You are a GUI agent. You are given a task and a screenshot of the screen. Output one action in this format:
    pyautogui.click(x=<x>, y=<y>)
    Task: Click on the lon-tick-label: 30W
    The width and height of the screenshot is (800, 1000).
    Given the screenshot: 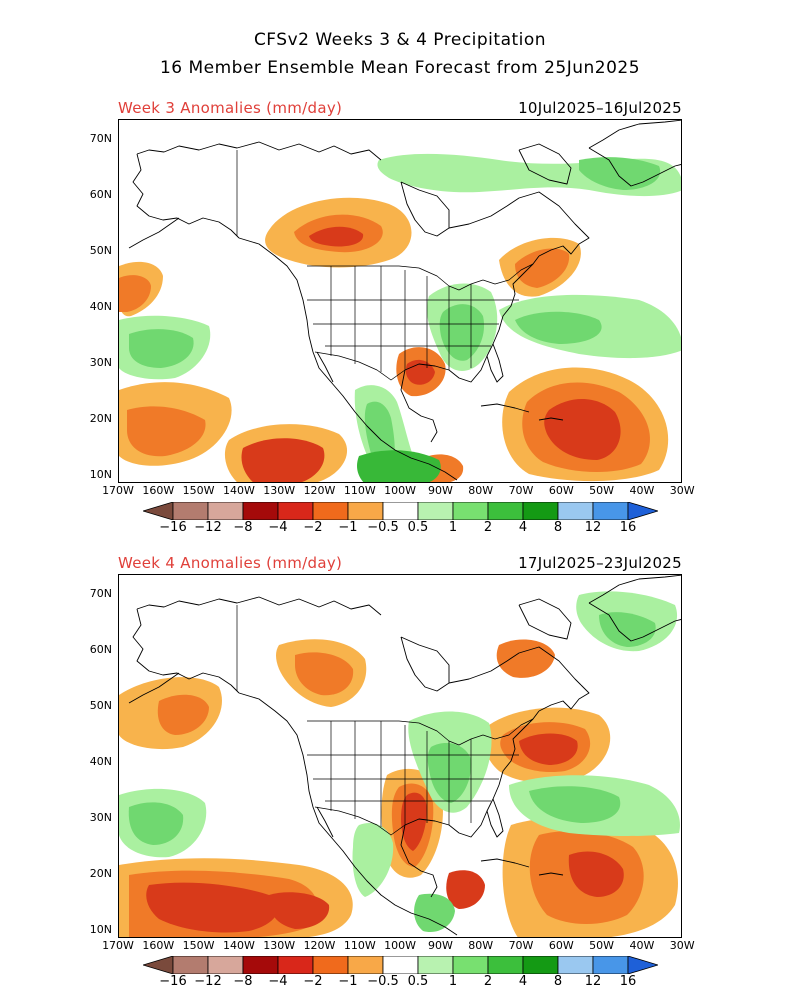 What is the action you would take?
    pyautogui.click(x=682, y=945)
    